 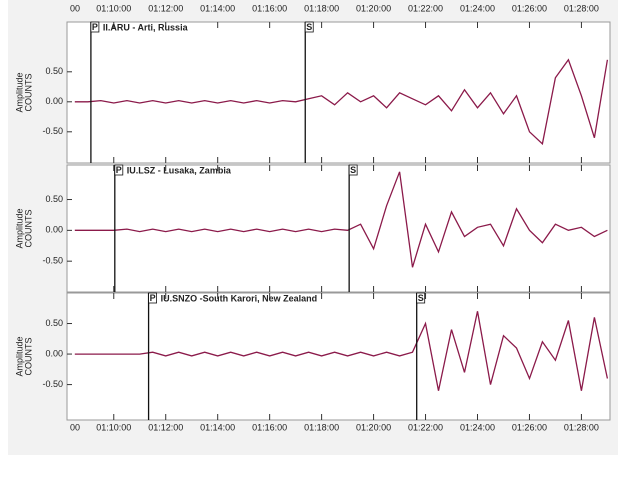 What do you see at coordinates (341, 351) in the screenshot?
I see `waveform` at bounding box center [341, 351].